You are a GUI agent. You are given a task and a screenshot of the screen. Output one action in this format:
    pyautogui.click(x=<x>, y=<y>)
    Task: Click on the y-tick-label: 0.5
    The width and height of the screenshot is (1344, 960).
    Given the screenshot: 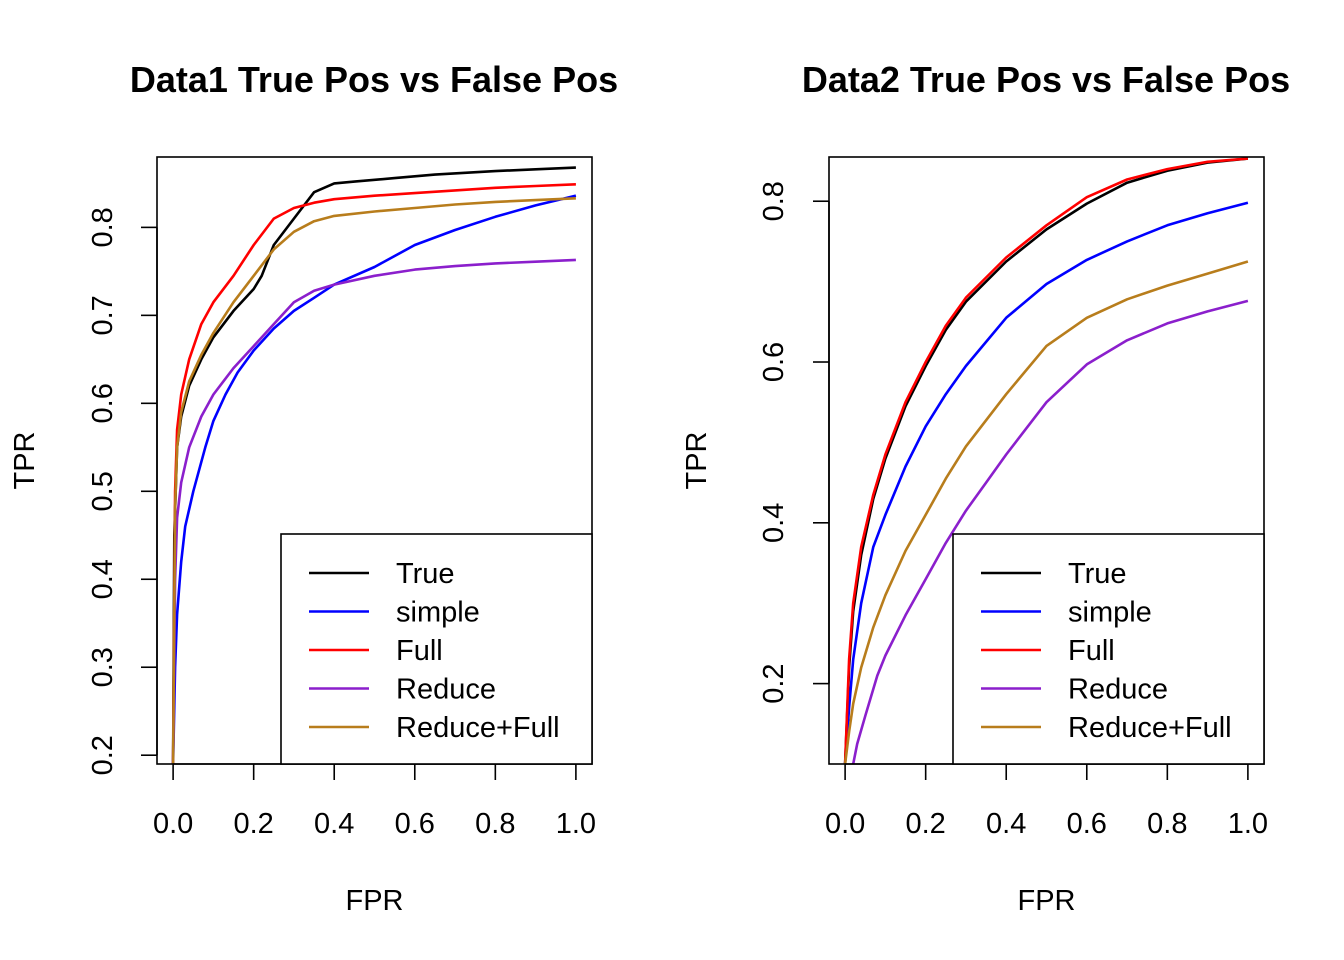 What is the action you would take?
    pyautogui.click(x=103, y=491)
    